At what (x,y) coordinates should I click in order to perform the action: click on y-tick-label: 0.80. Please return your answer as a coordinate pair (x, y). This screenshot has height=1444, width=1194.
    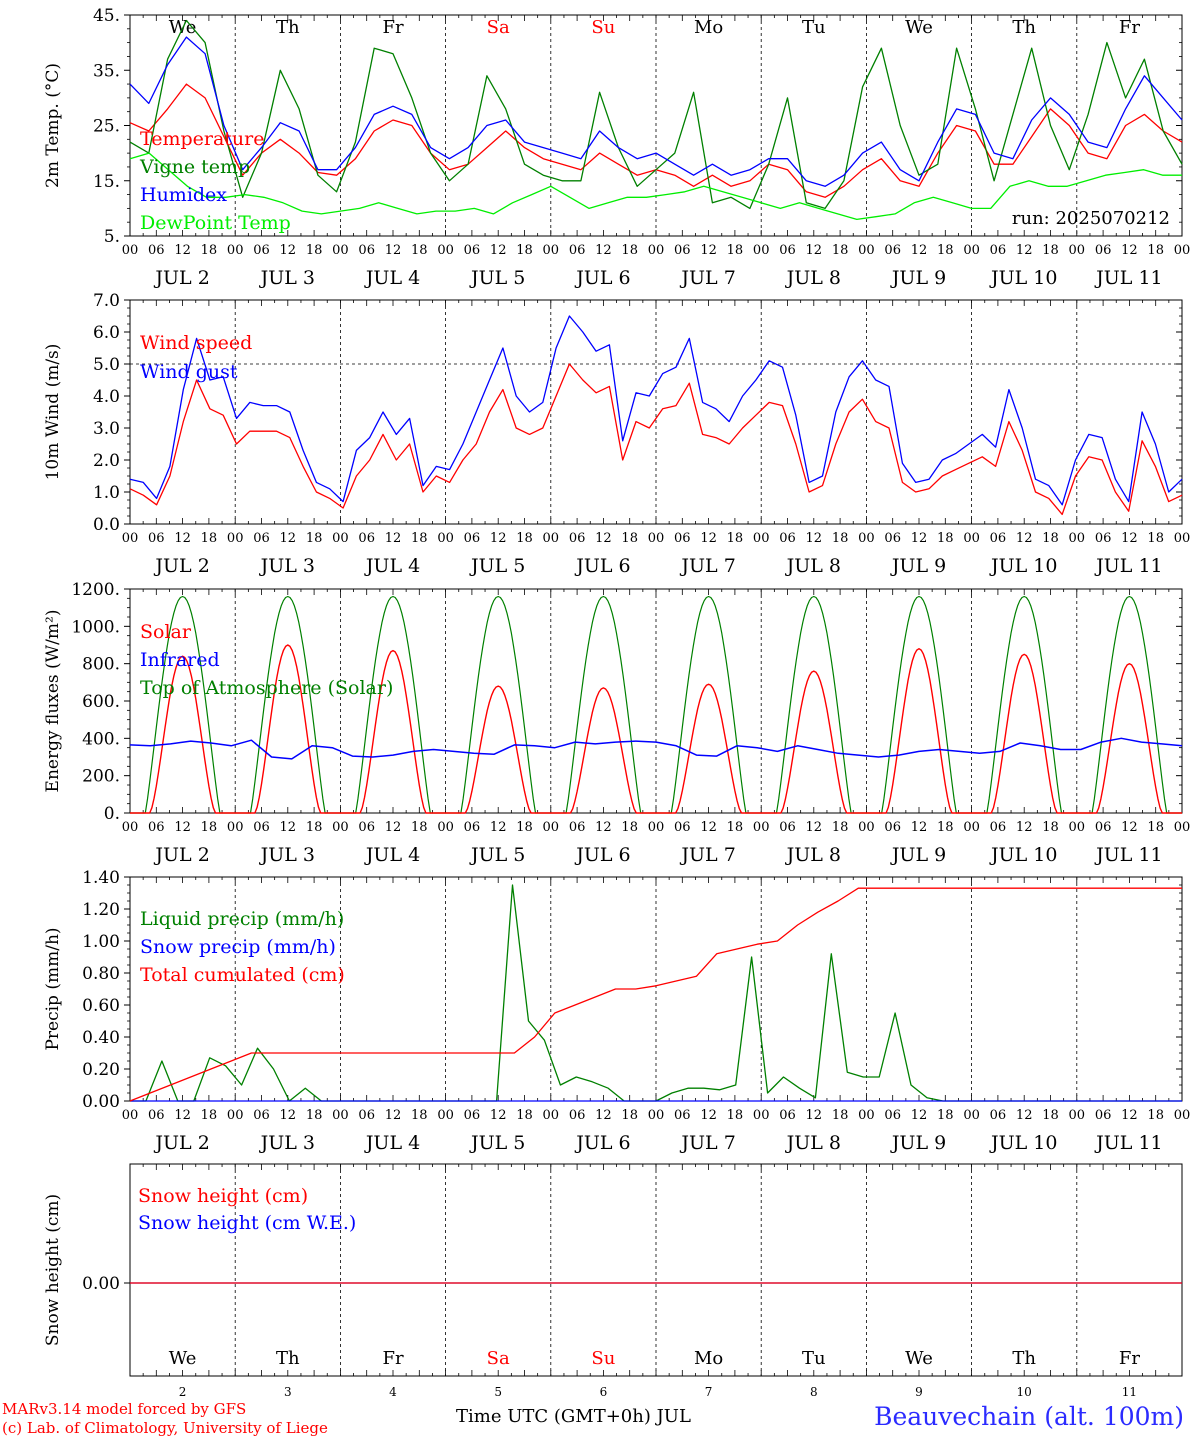
    Looking at the image, I should click on (101, 974).